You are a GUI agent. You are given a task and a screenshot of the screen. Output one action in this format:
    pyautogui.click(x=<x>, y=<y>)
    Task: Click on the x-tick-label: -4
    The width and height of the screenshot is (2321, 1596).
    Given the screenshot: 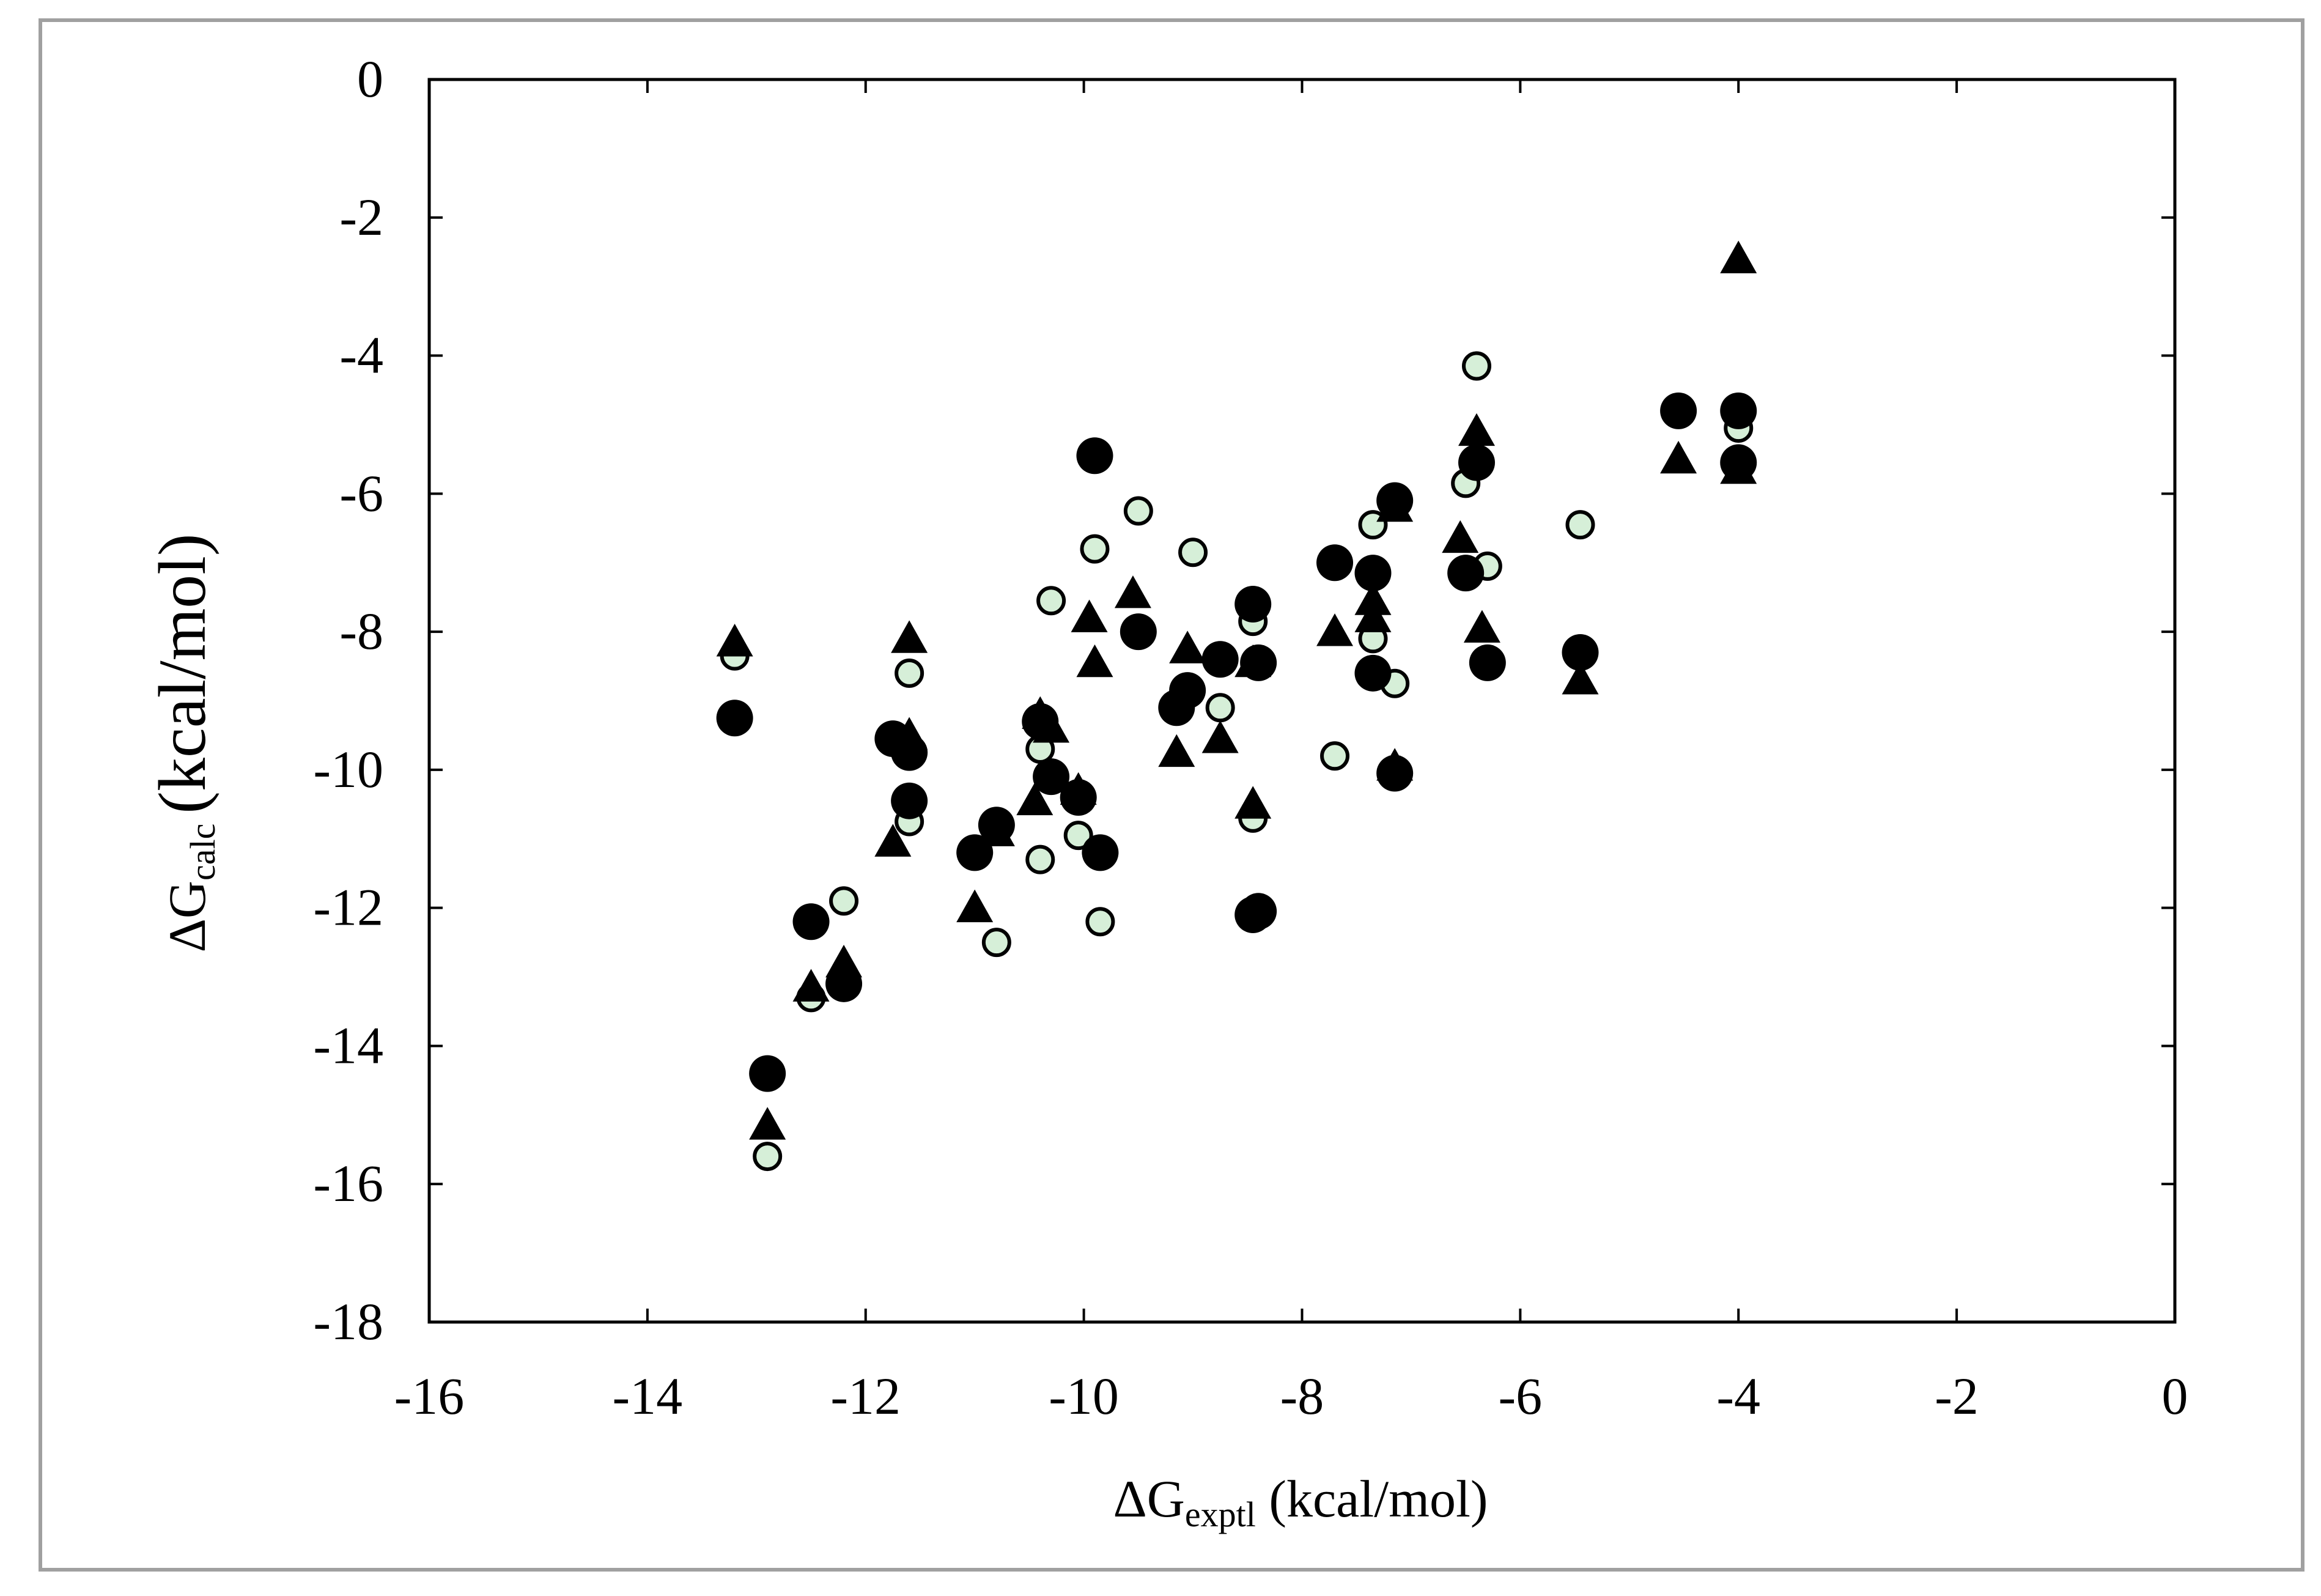 What is the action you would take?
    pyautogui.click(x=1738, y=1396)
    